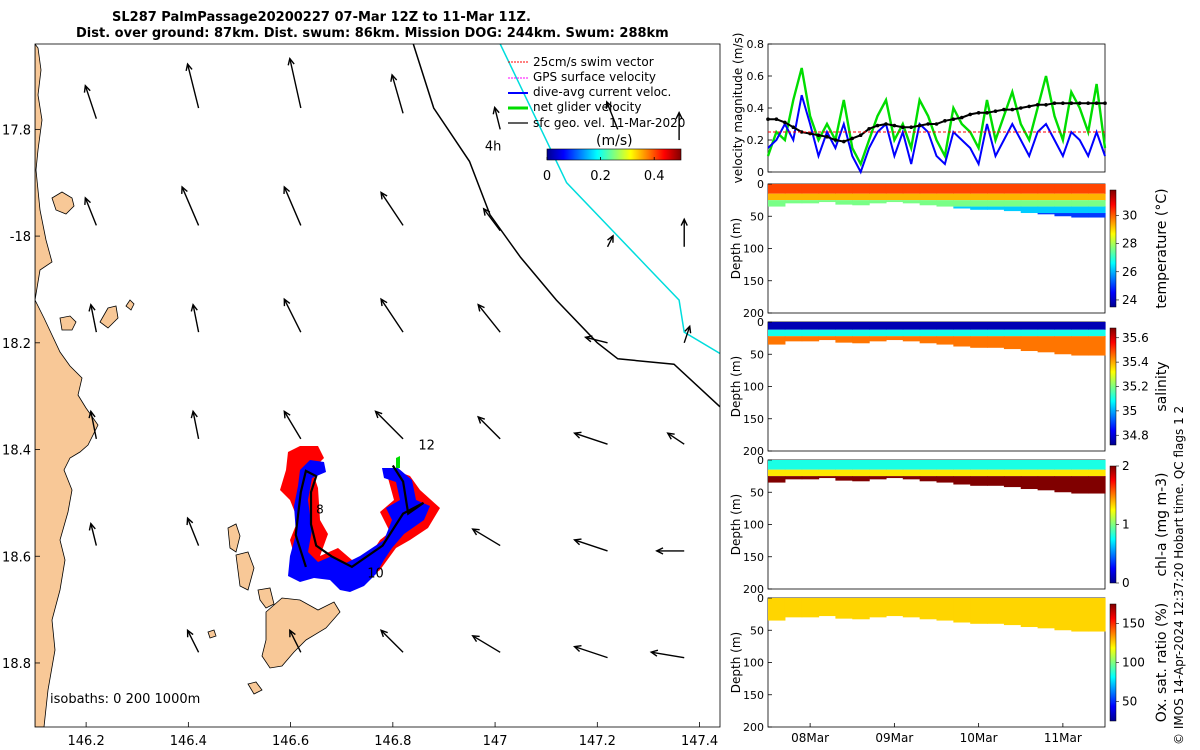 This screenshot has height=750, width=1200. What do you see at coordinates (1162, 662) in the screenshot?
I see `oxygen-section-colorbar-label: Ox. sat. ratio (%)` at bounding box center [1162, 662].